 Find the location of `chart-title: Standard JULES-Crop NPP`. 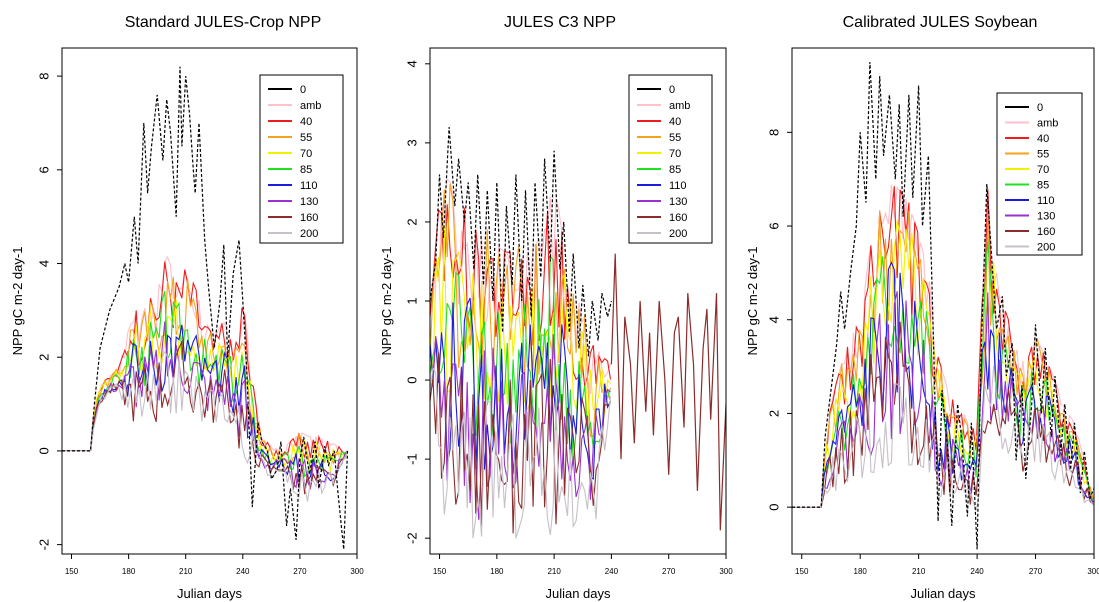

chart-title: Standard JULES-Crop NPP is located at coordinates (223, 22).